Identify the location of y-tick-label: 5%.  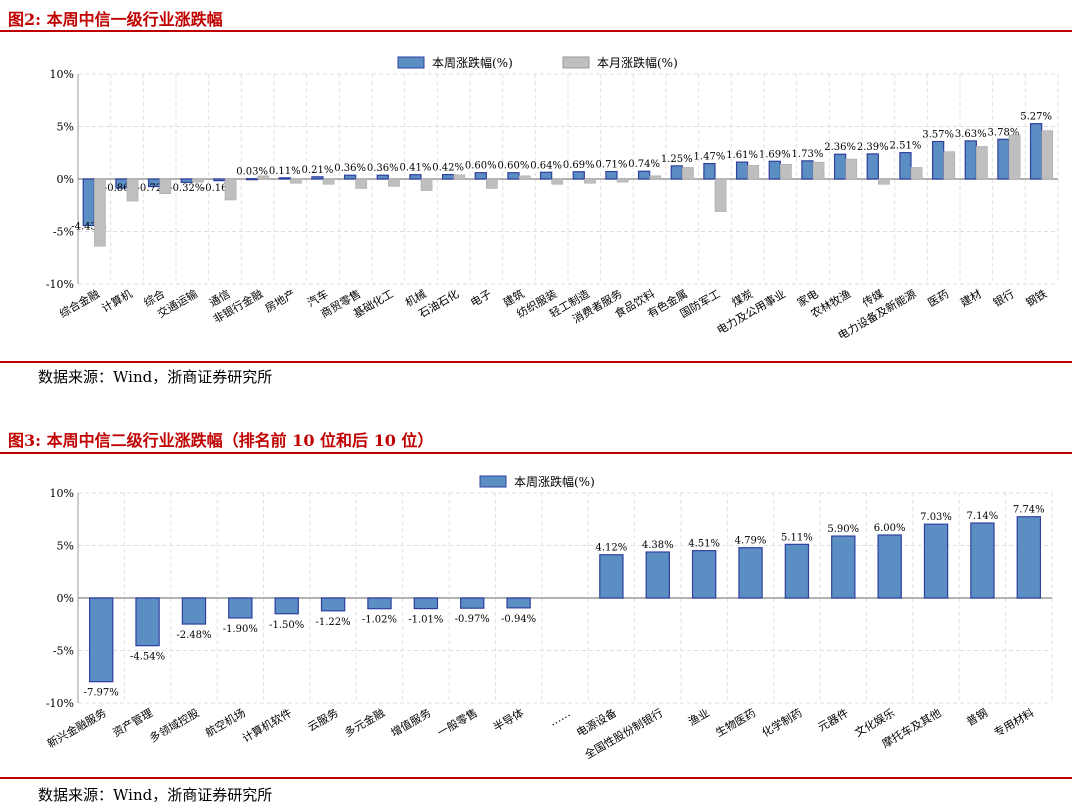
(65, 546).